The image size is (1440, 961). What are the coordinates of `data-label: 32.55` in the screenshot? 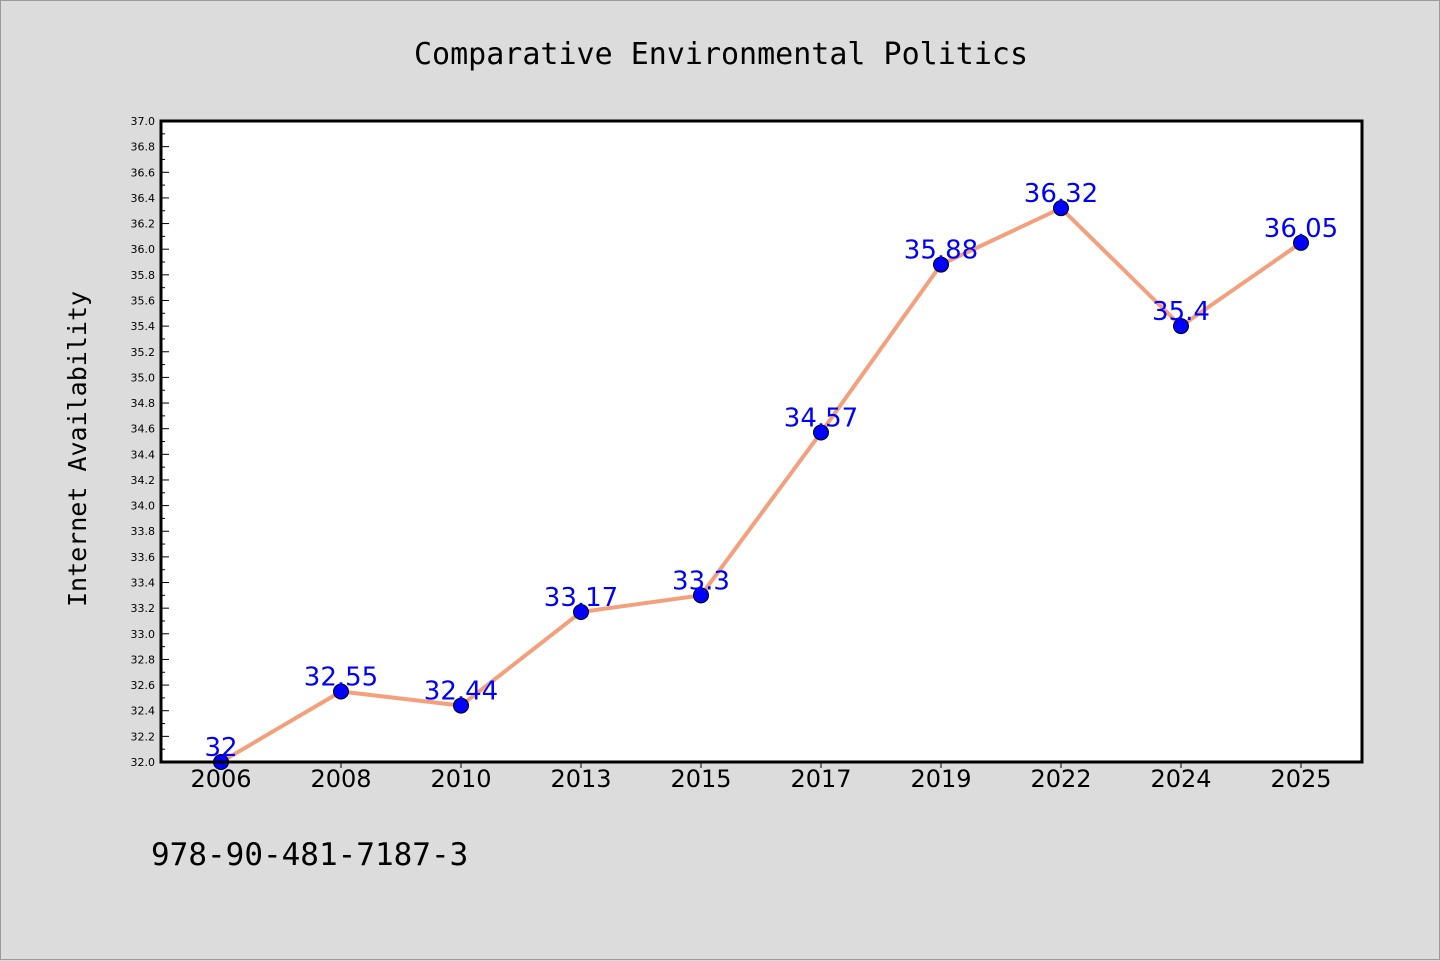 It's located at (341, 677).